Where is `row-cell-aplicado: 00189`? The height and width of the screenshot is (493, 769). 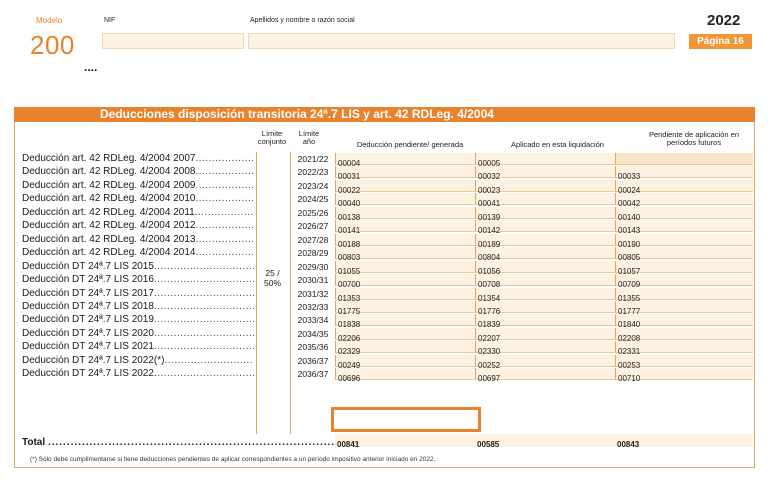
row-cell-aplicado: 00189 is located at coordinates (545, 241).